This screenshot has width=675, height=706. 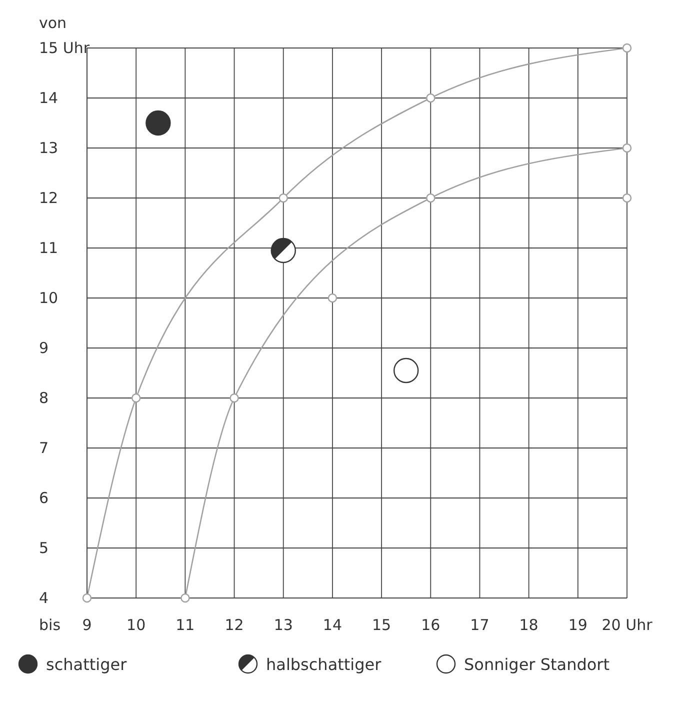 I want to click on x-tick-label: 15, so click(x=382, y=625).